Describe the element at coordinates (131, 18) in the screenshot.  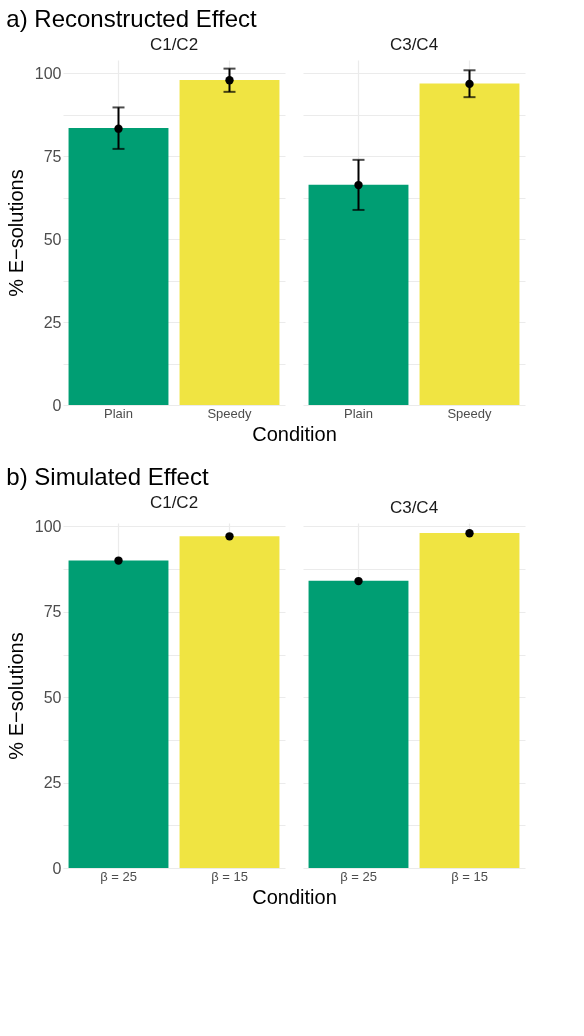
I see `chart-title: a) Reconstructed Effect` at that location.